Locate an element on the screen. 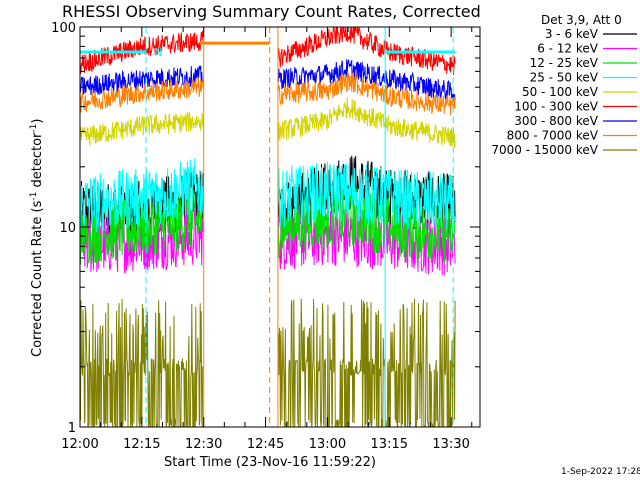 The width and height of the screenshot is (640, 480). legend-label-9: 7000 - 15000 keV is located at coordinates (544, 150).